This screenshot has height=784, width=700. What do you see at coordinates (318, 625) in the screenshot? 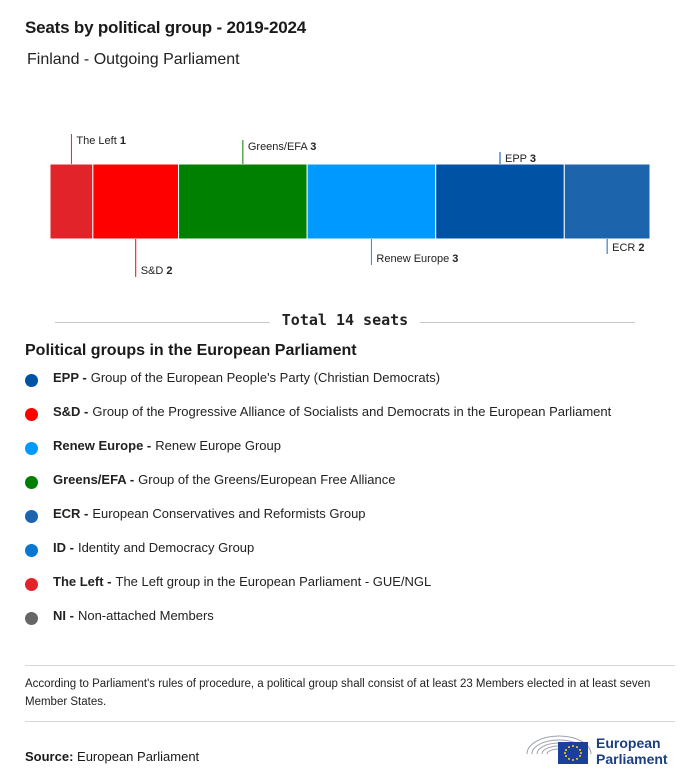
I see `legend-item: NI - Non-attached Members` at bounding box center [318, 625].